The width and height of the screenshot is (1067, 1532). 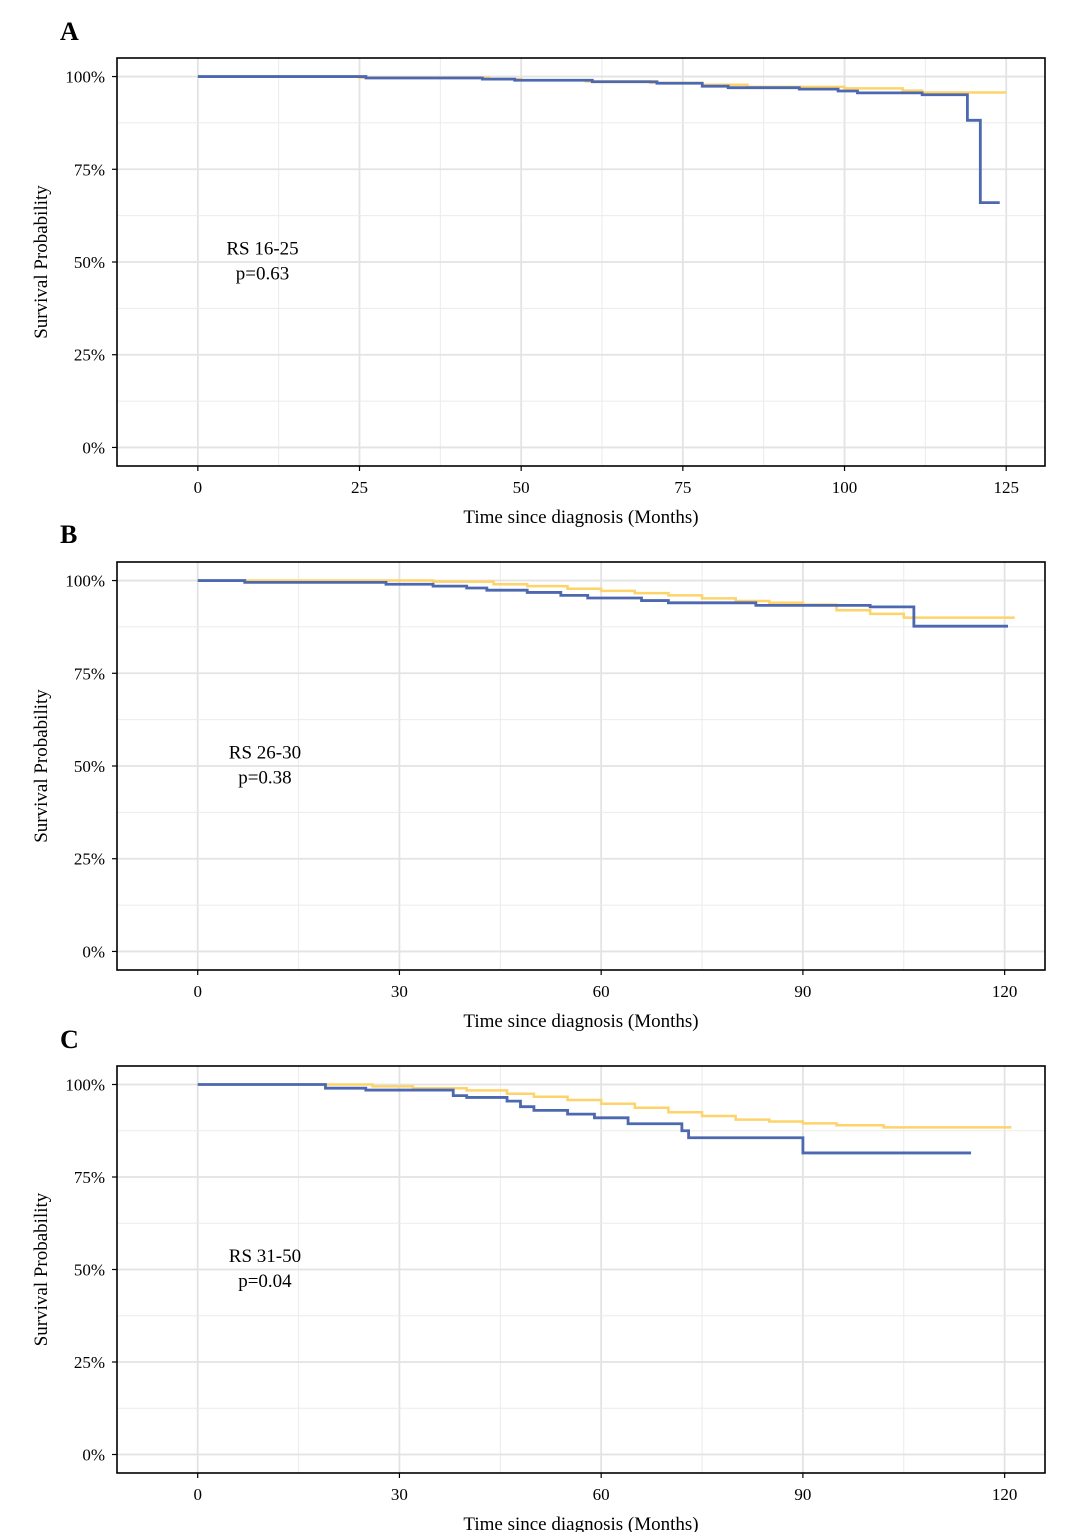 I want to click on x-tick-label: 25, so click(x=359, y=487).